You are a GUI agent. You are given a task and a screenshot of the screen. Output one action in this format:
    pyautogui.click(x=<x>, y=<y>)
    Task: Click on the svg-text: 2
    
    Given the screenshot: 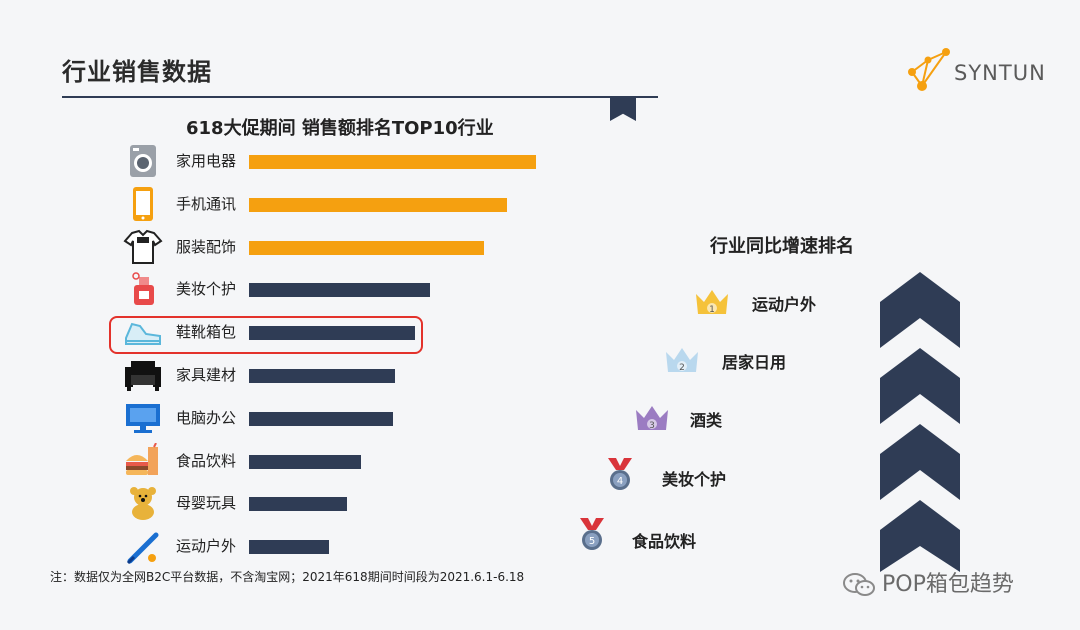 What is the action you would take?
    pyautogui.click(x=682, y=368)
    